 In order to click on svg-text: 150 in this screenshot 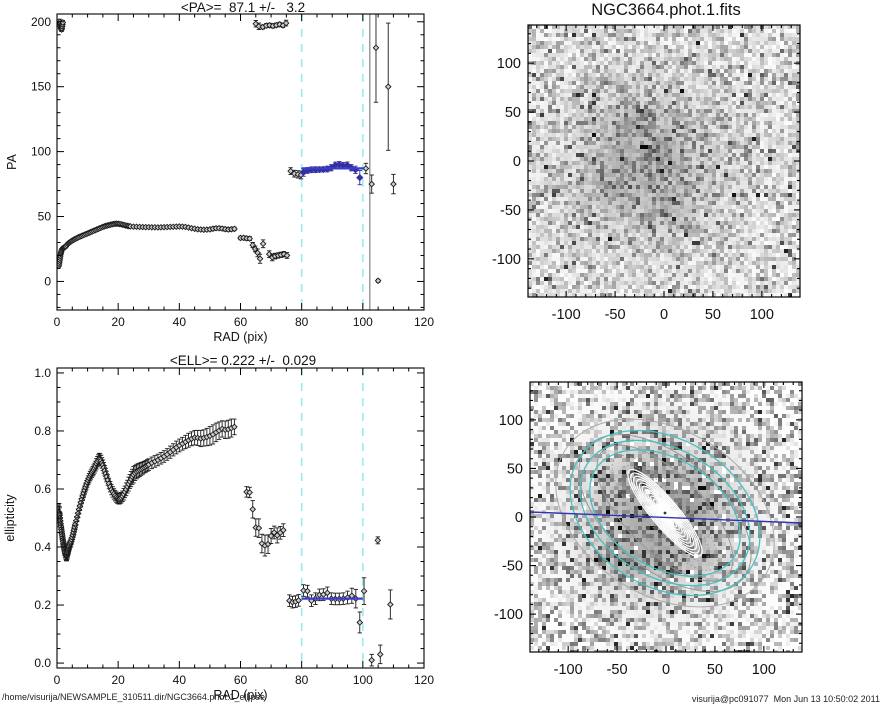, I will do `click(41, 87)`.